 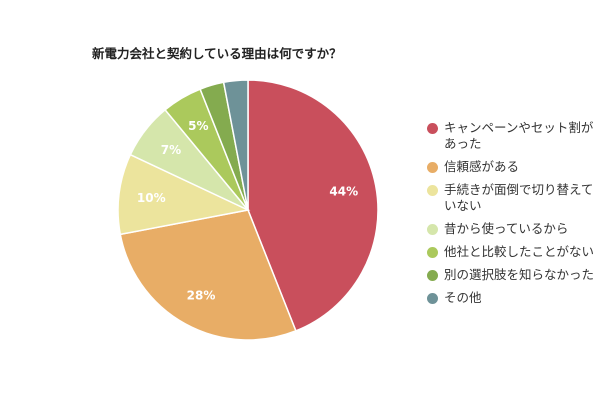 What do you see at coordinates (463, 297) in the screenshot?
I see `legend-label: その他` at bounding box center [463, 297].